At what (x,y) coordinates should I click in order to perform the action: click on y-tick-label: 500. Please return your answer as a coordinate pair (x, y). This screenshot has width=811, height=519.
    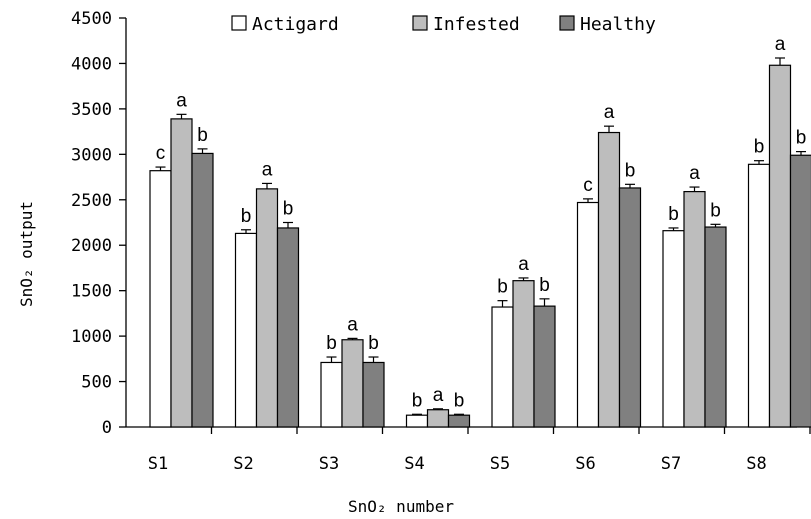
    Looking at the image, I should click on (96, 383).